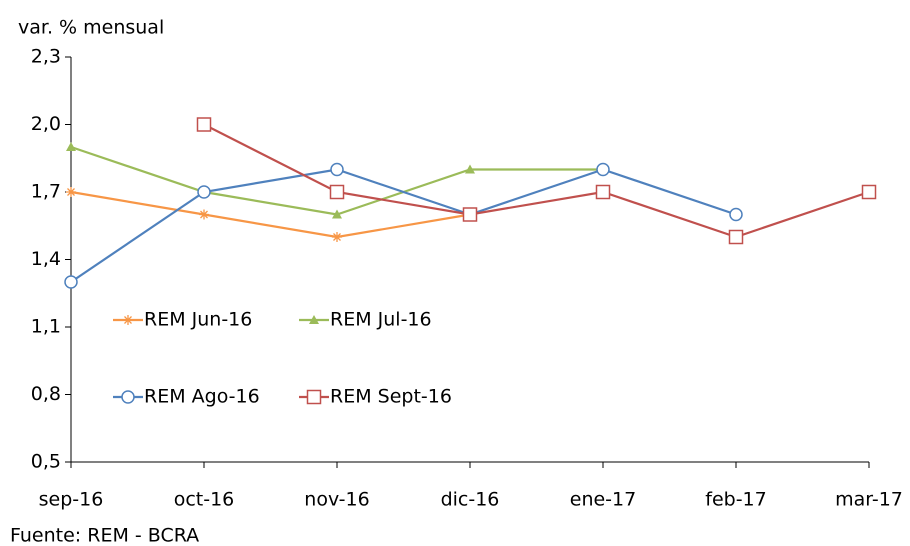  What do you see at coordinates (198, 320) in the screenshot?
I see `legend-label: REM Jun-16` at bounding box center [198, 320].